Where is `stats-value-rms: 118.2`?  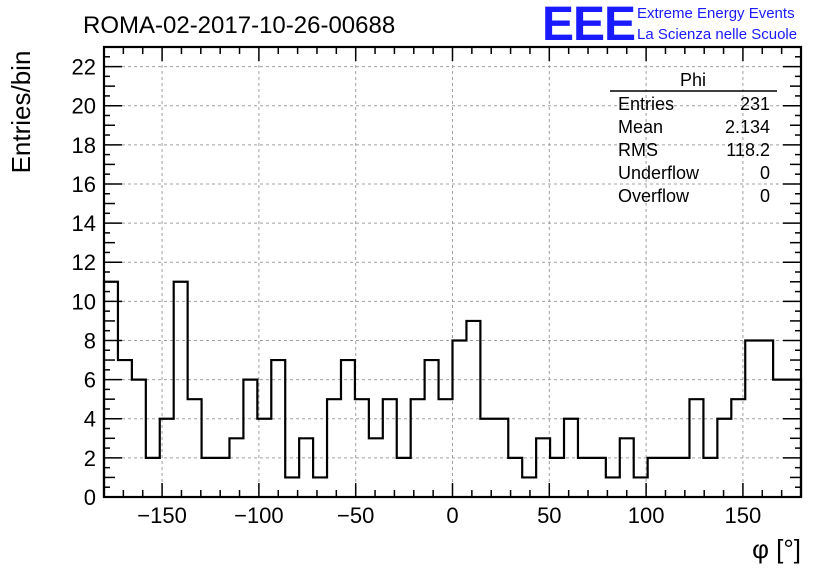 stats-value-rms: 118.2 is located at coordinates (748, 150).